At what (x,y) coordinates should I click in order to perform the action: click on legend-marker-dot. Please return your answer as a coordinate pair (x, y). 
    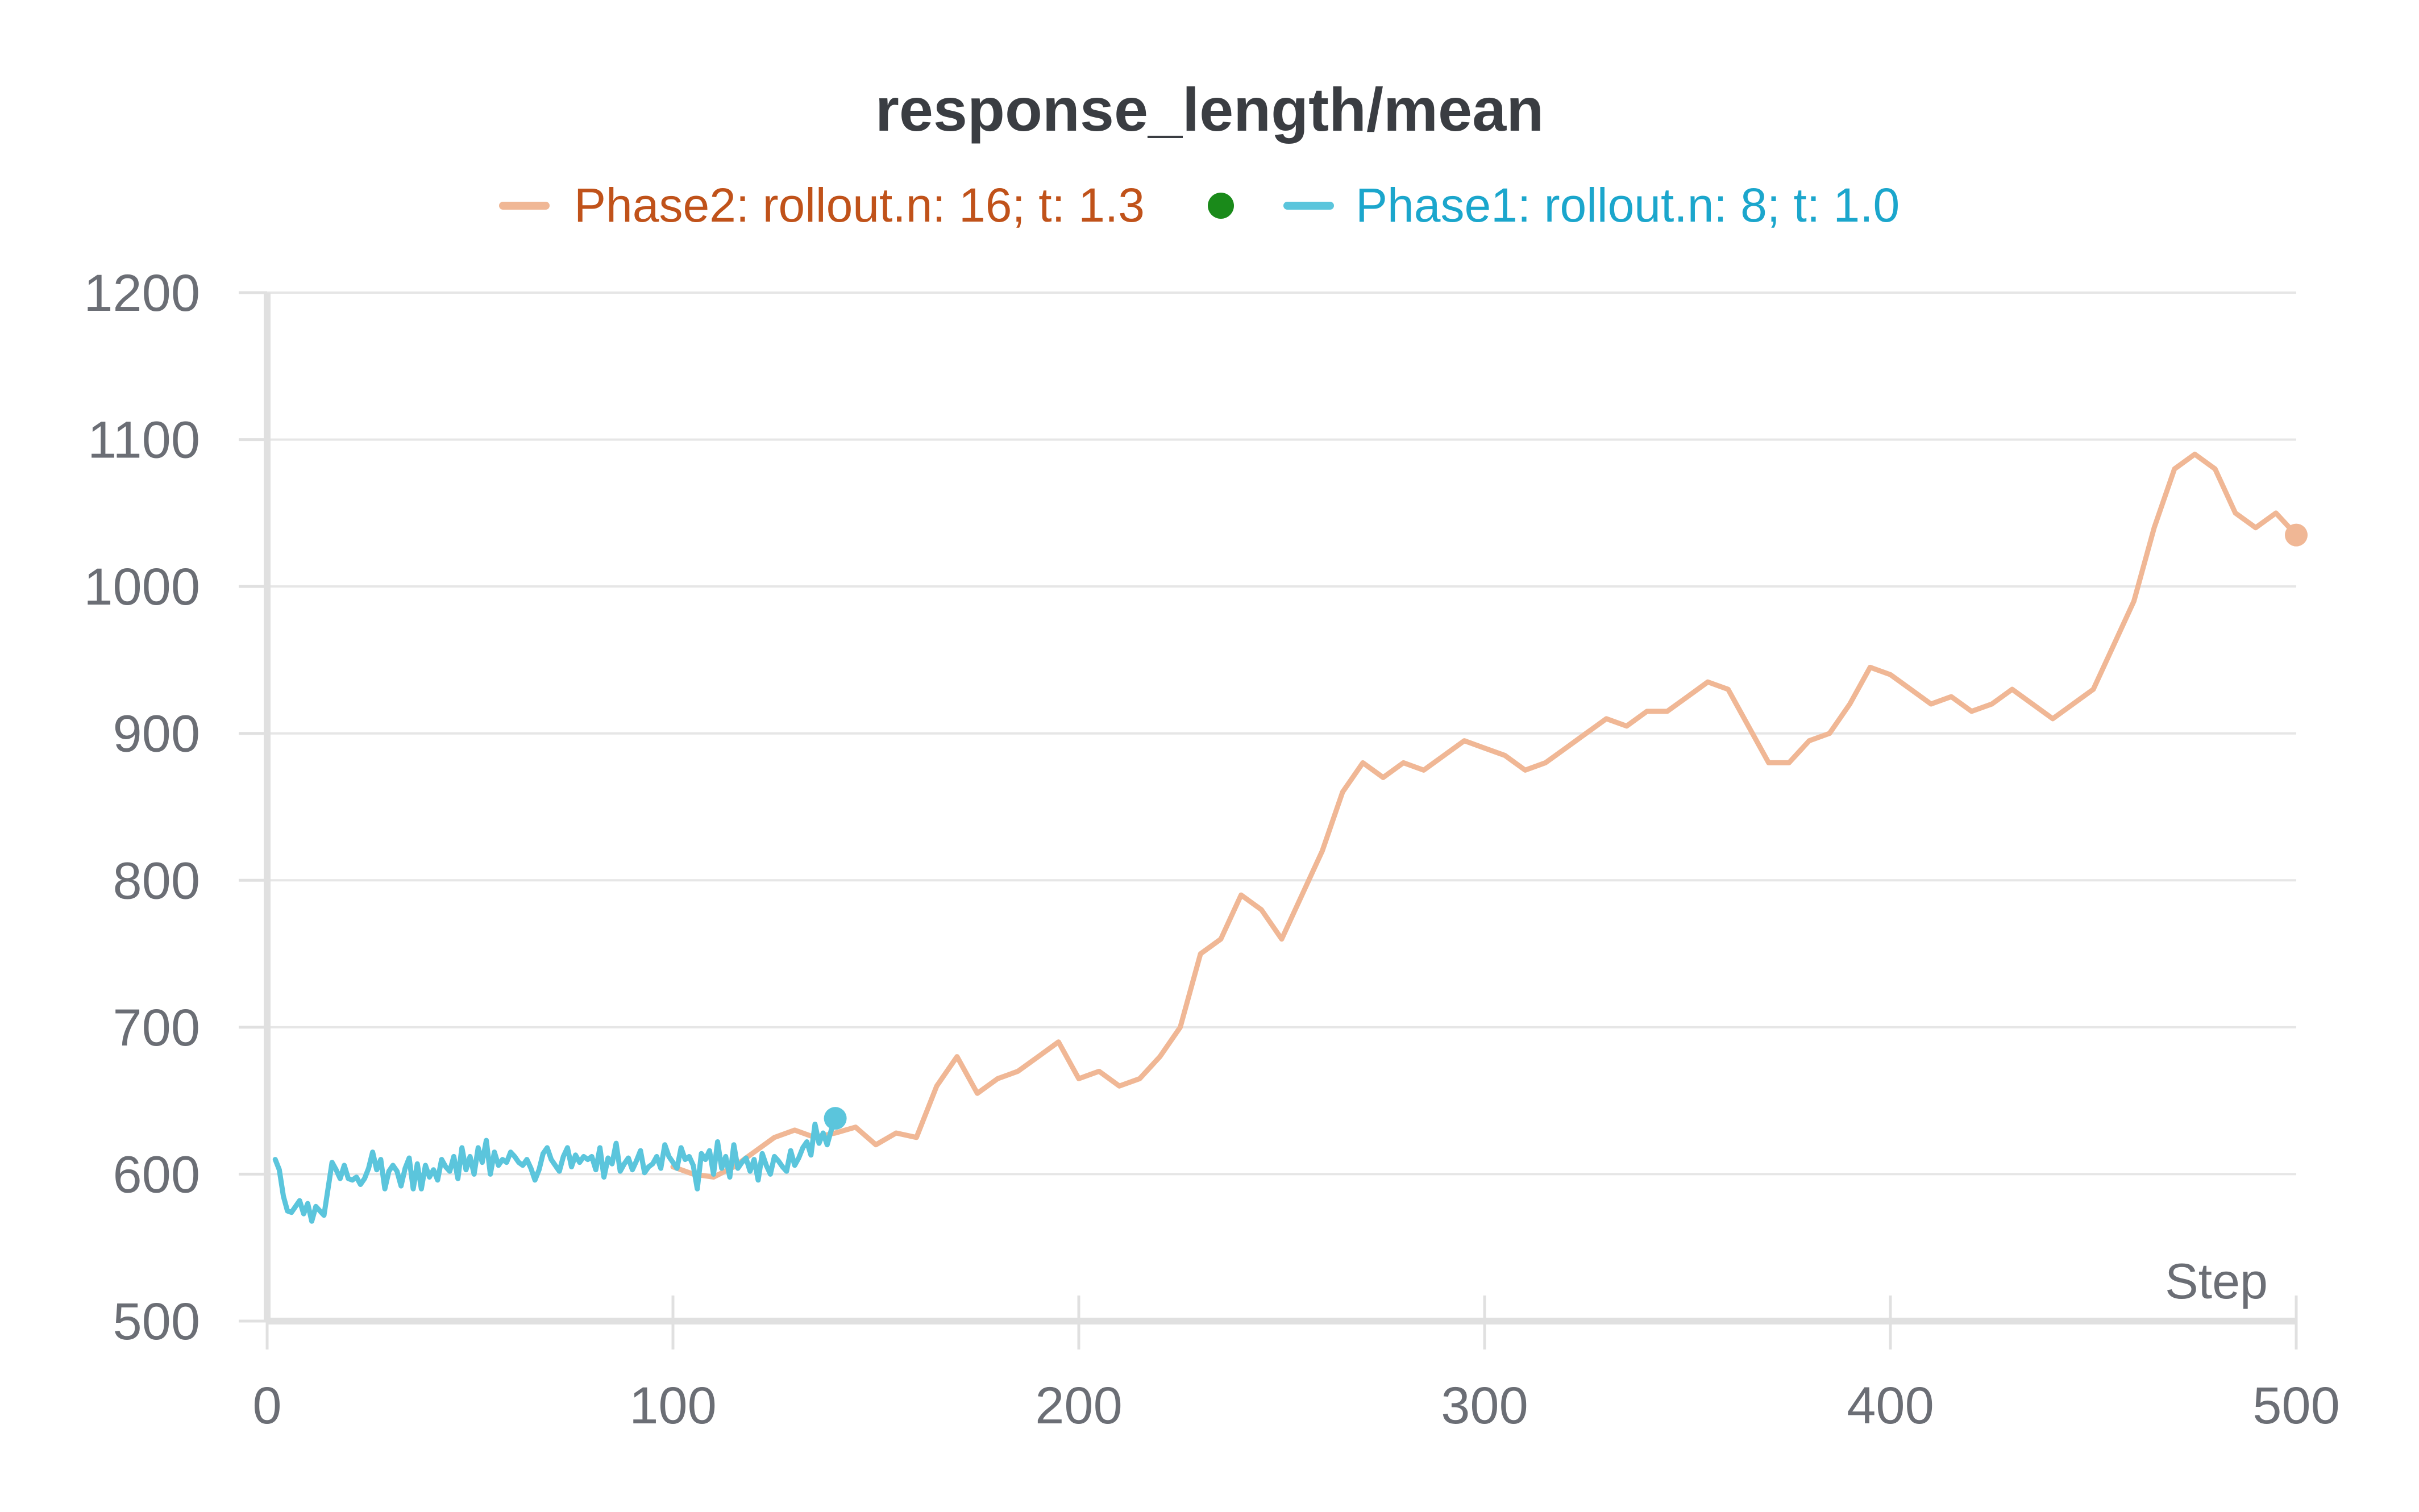
    Looking at the image, I should click on (1221, 206).